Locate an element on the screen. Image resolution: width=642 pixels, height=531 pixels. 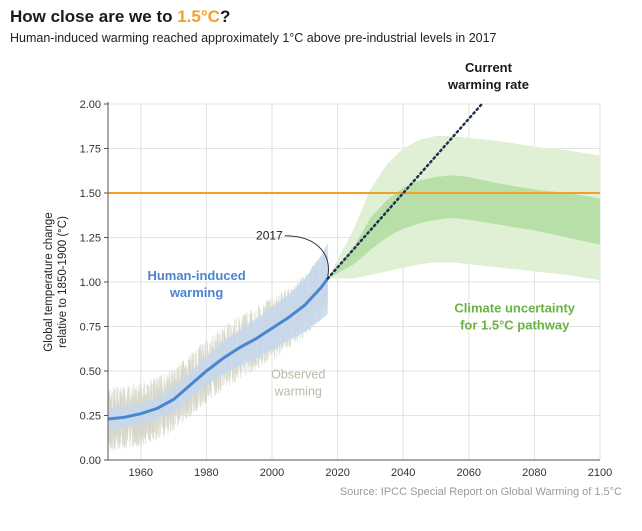
current-warming-rate-label: Current warming rate is located at coordinates (488, 76).